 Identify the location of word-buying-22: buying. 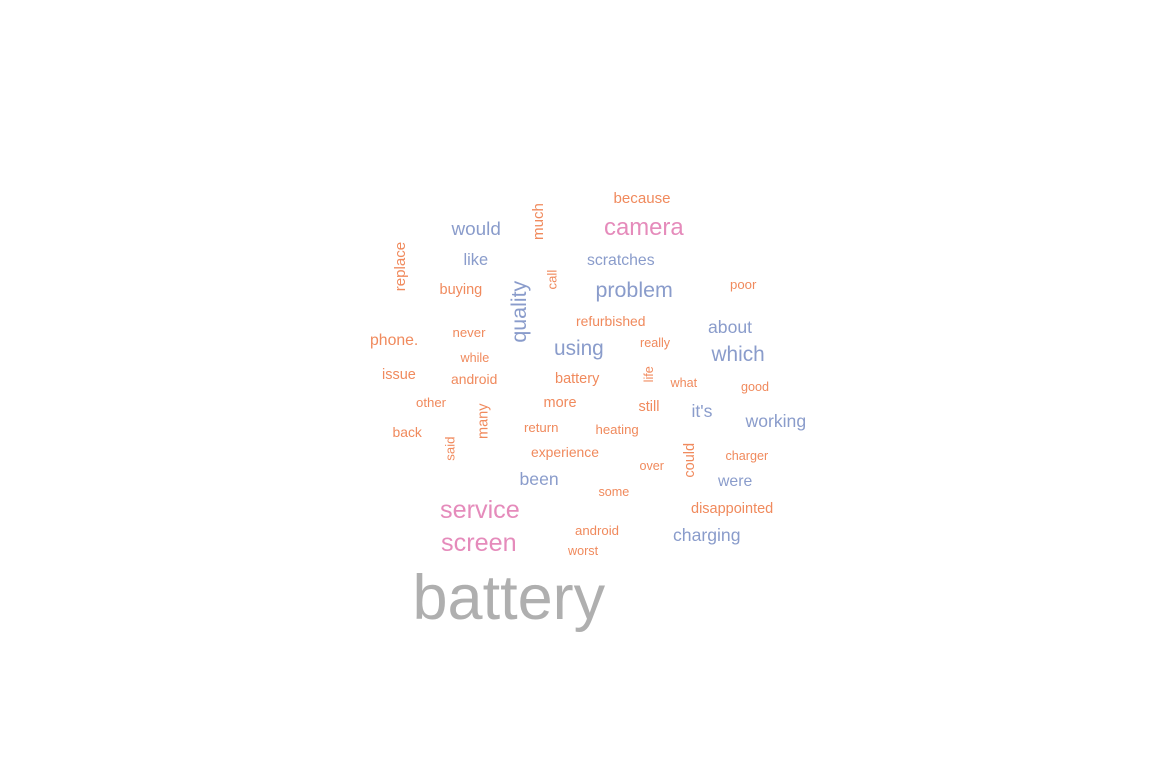
(461, 289).